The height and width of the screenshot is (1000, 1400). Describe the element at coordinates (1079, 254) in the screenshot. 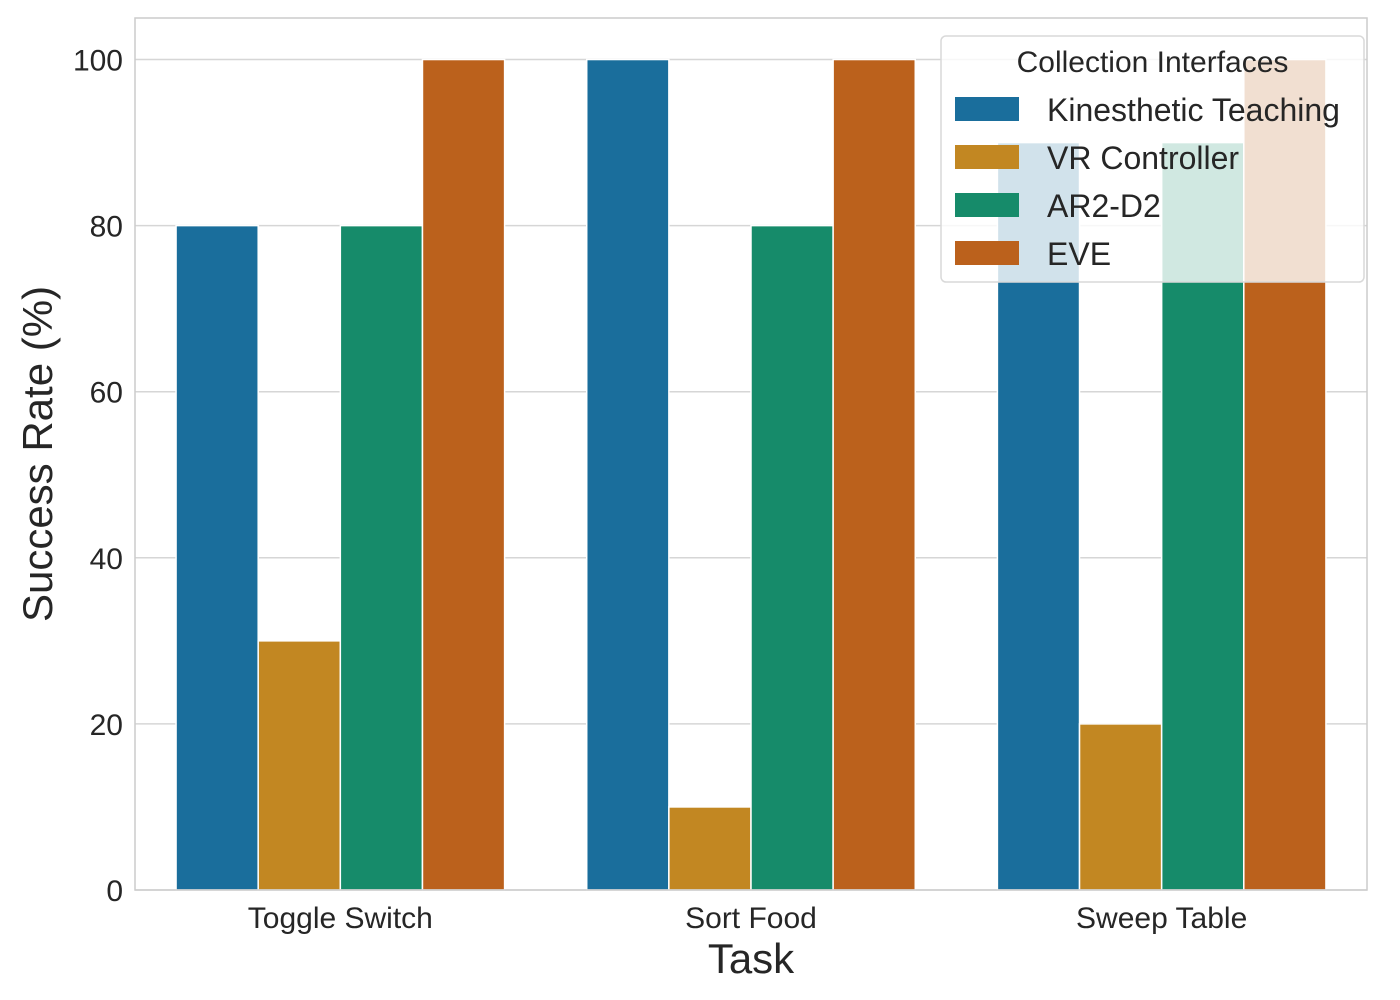

I see `legend-label: EVE` at that location.